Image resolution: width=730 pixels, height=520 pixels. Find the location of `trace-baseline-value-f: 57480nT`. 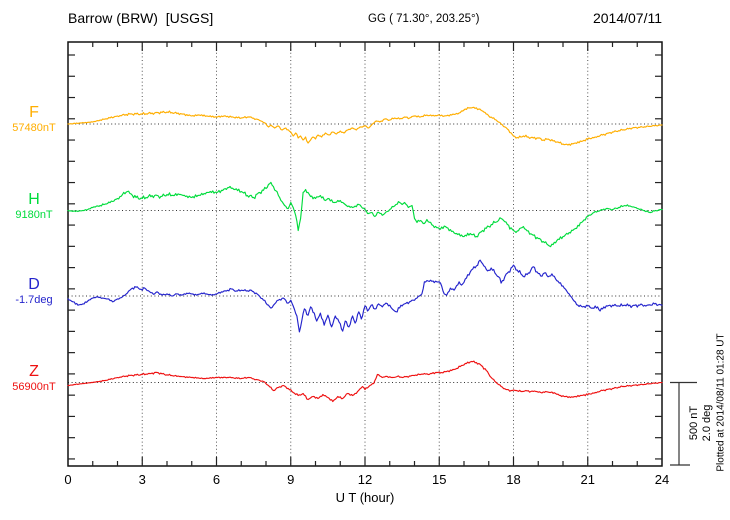

trace-baseline-value-f: 57480nT is located at coordinates (34, 128).